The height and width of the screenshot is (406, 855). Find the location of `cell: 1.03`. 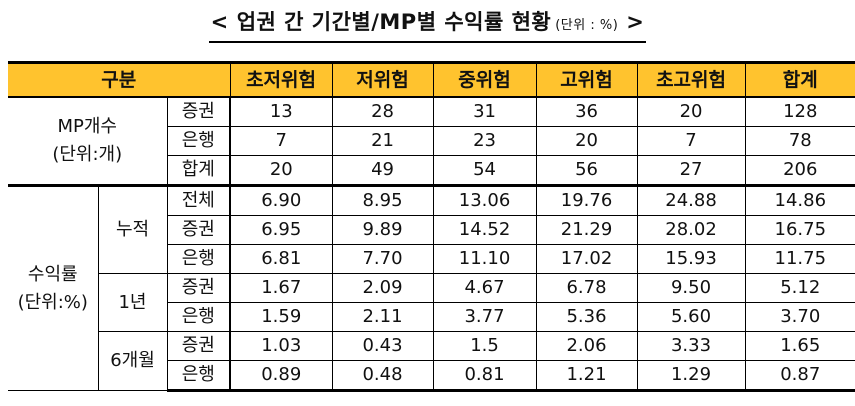

cell: 1.03 is located at coordinates (281, 346).